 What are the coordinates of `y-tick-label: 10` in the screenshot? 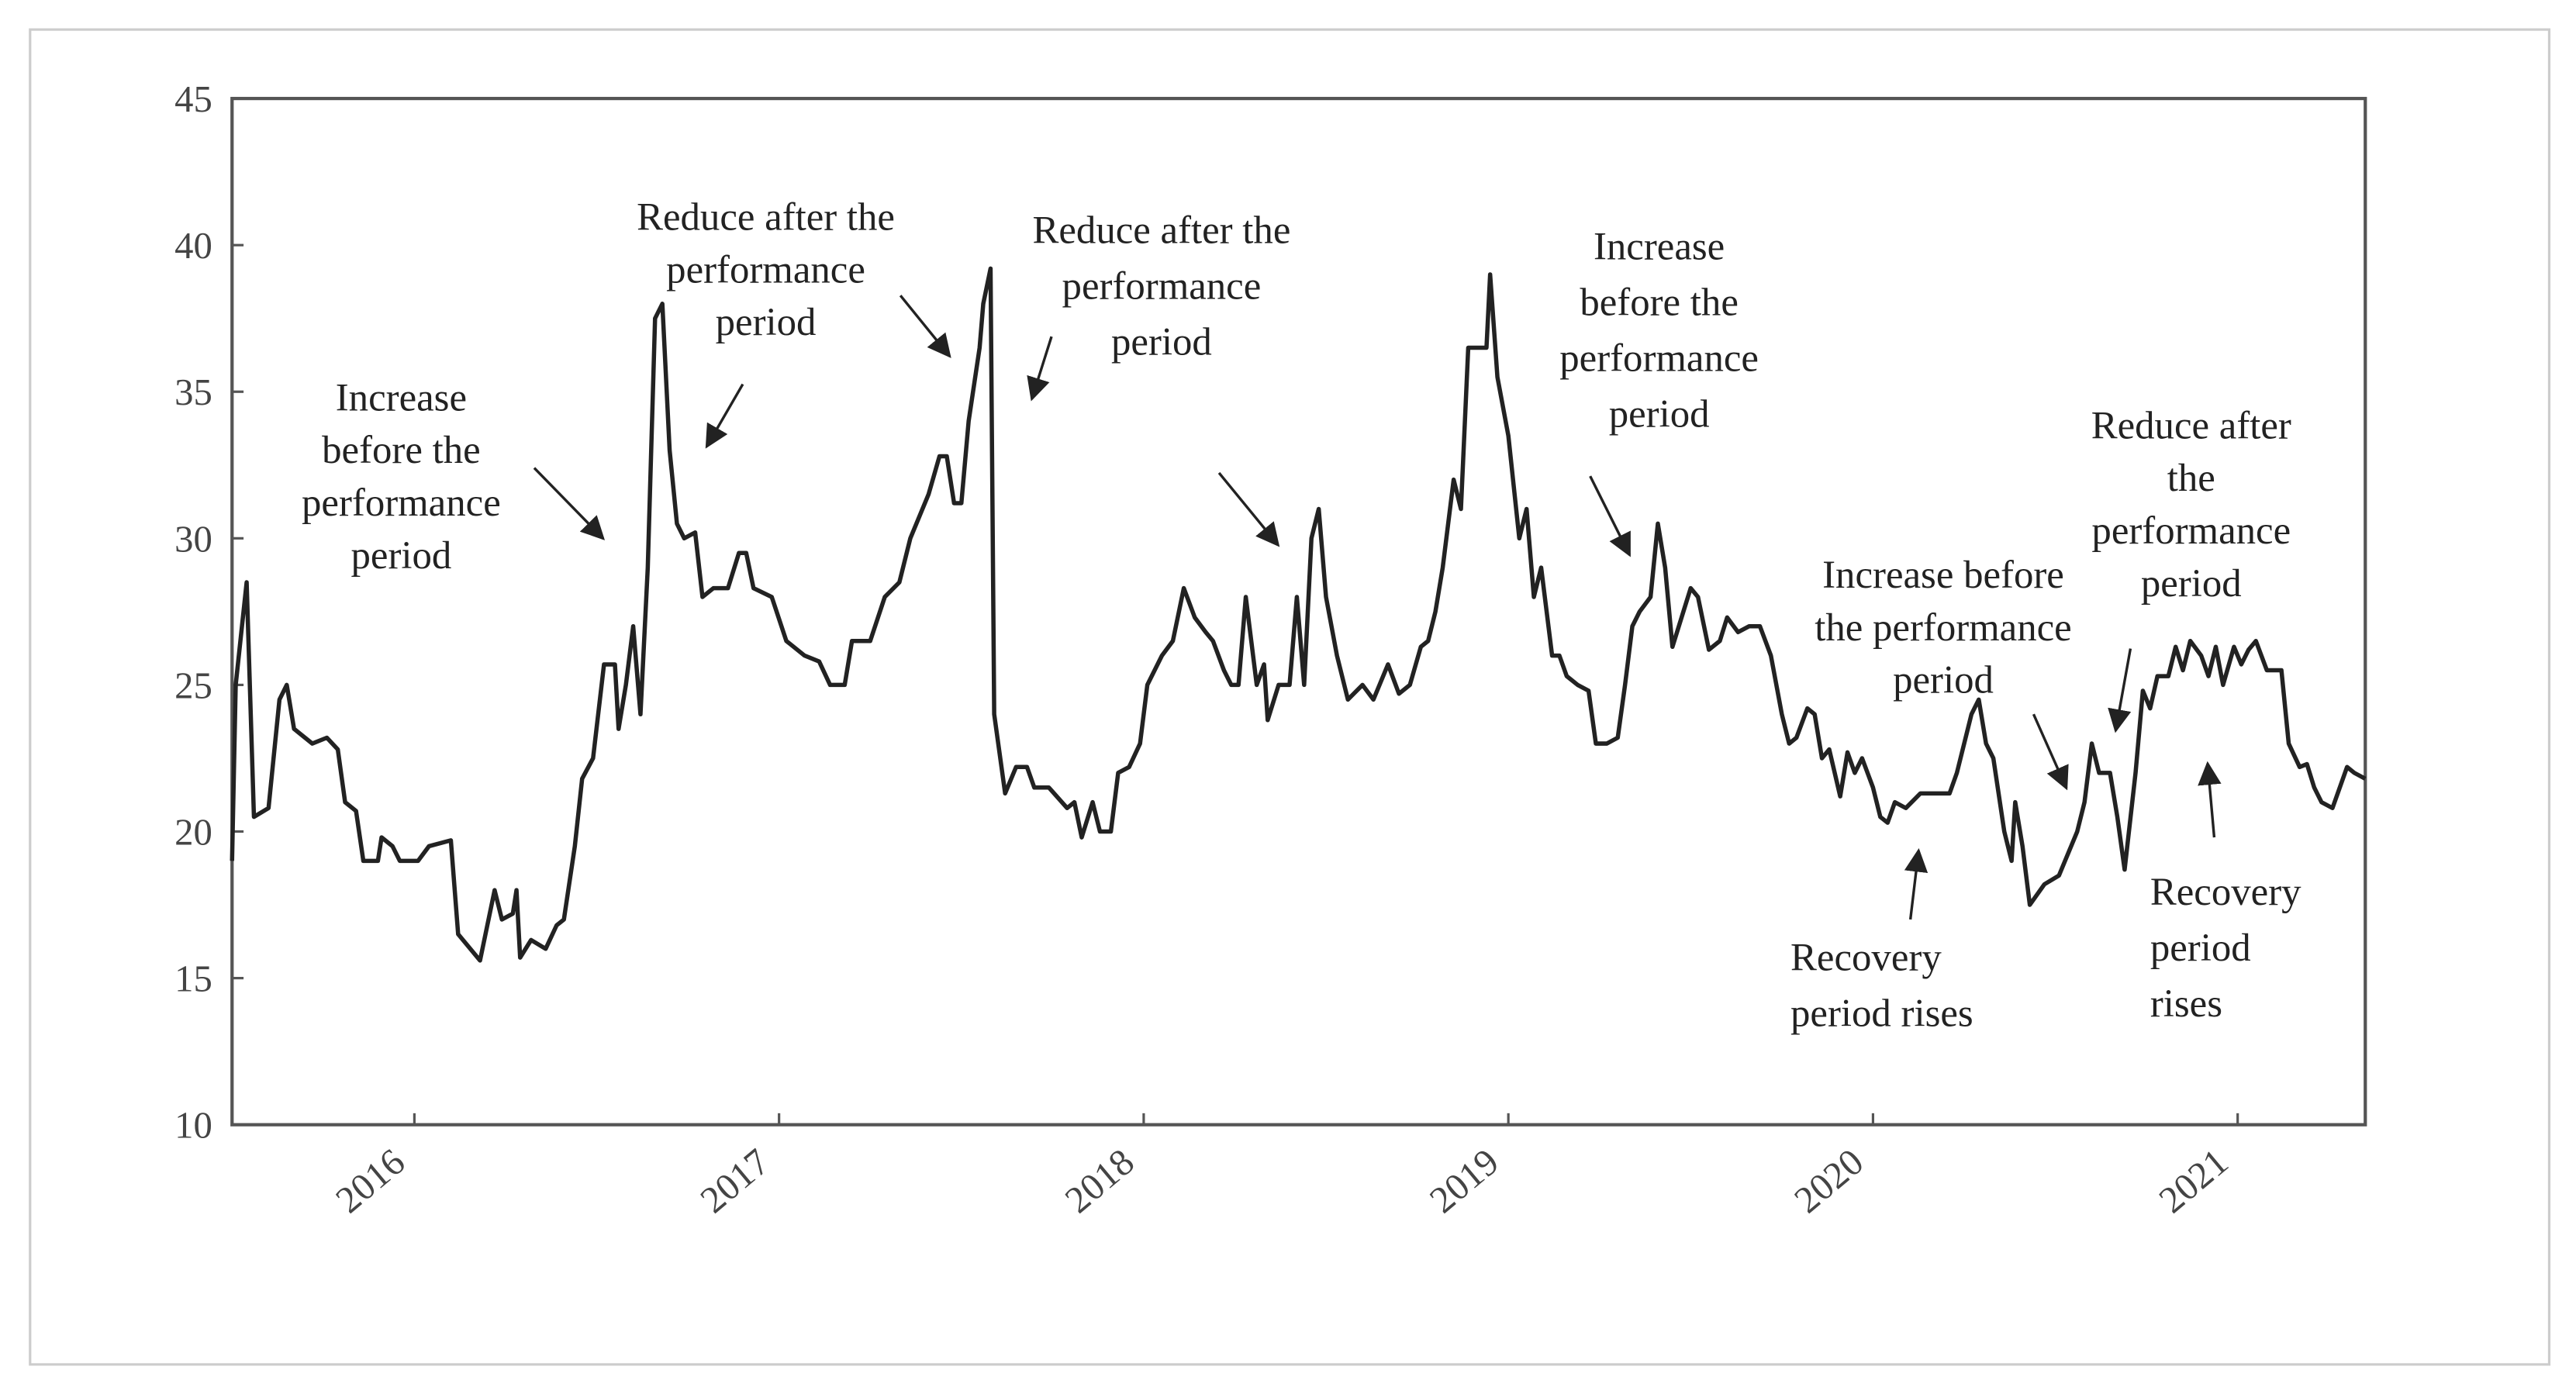 It's located at (193, 1126).